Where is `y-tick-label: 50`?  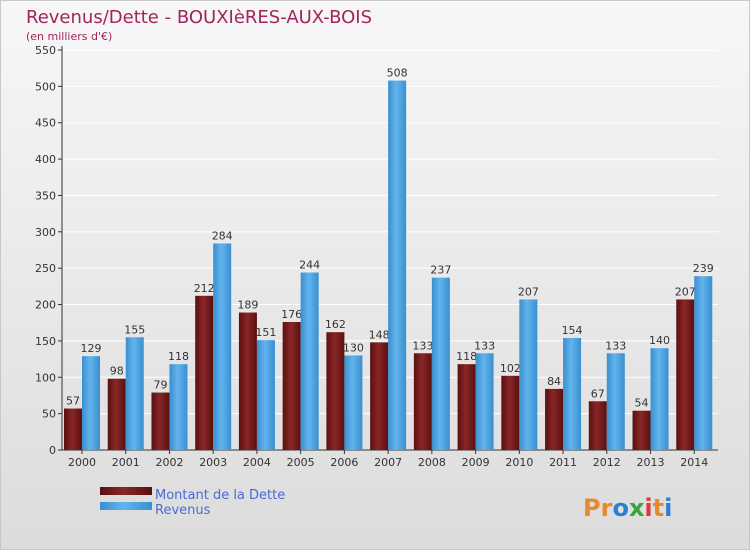 y-tick-label: 50 is located at coordinates (49, 414).